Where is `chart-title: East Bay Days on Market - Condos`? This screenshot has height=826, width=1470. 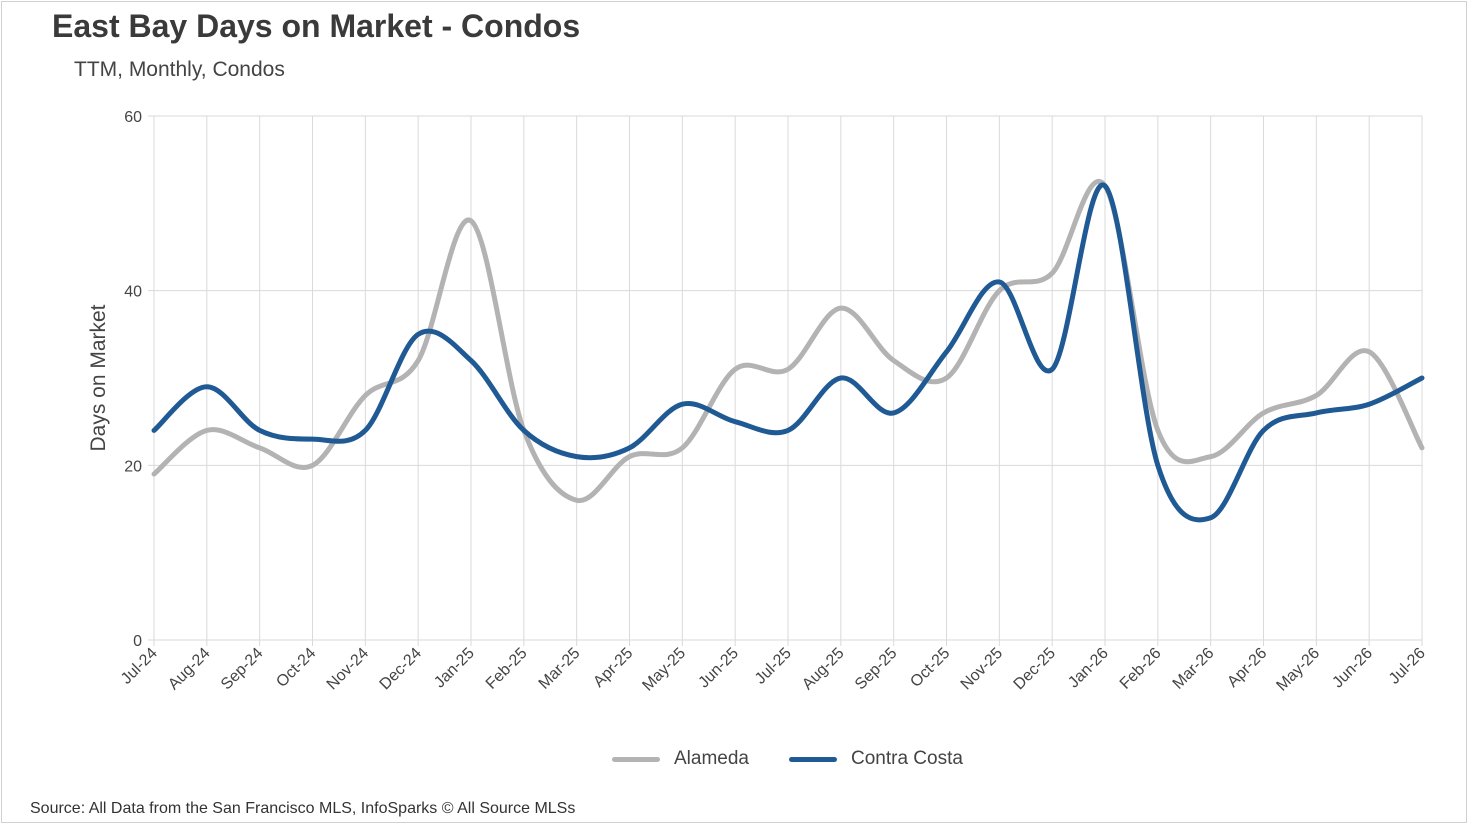
chart-title: East Bay Days on Market - Condos is located at coordinates (316, 26).